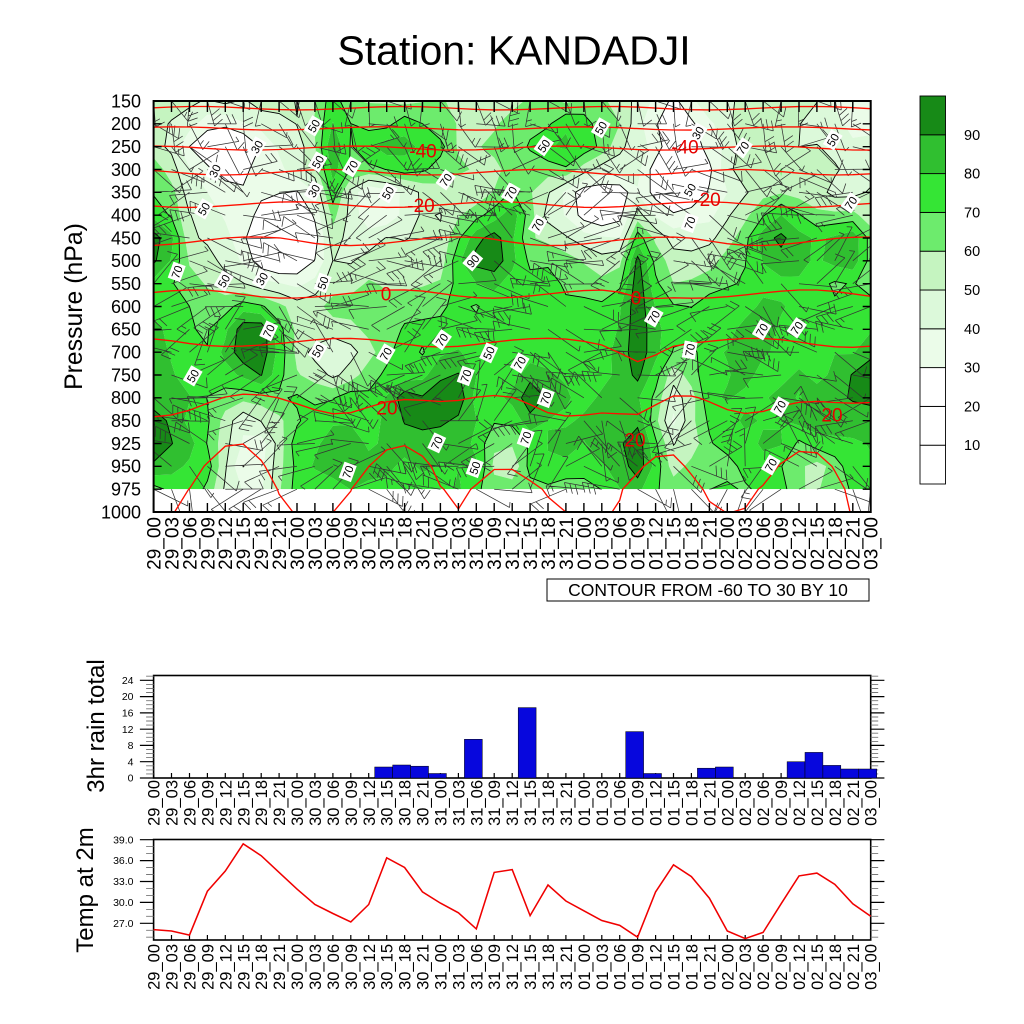 Image resolution: width=1024 pixels, height=1024 pixels. I want to click on svg-text: 29_15, so click(244, 803).